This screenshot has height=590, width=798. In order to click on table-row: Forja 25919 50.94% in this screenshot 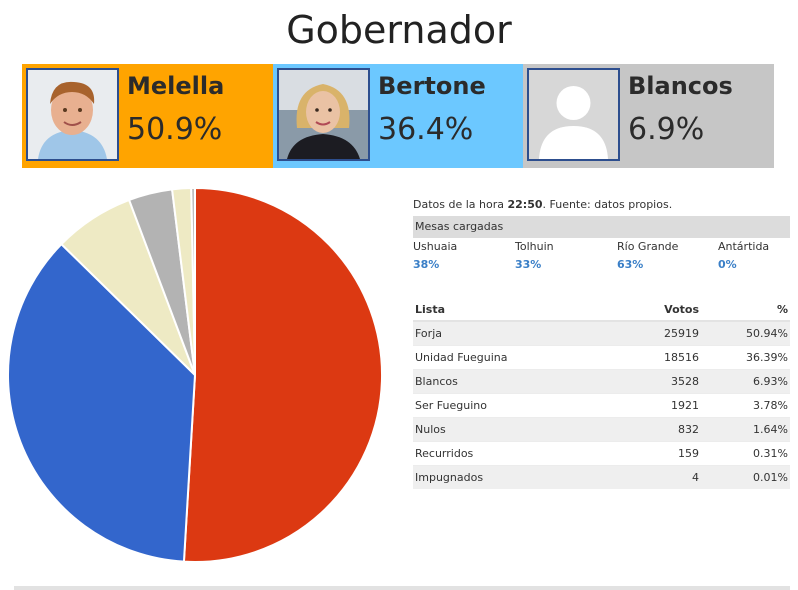, I will do `click(601, 333)`.